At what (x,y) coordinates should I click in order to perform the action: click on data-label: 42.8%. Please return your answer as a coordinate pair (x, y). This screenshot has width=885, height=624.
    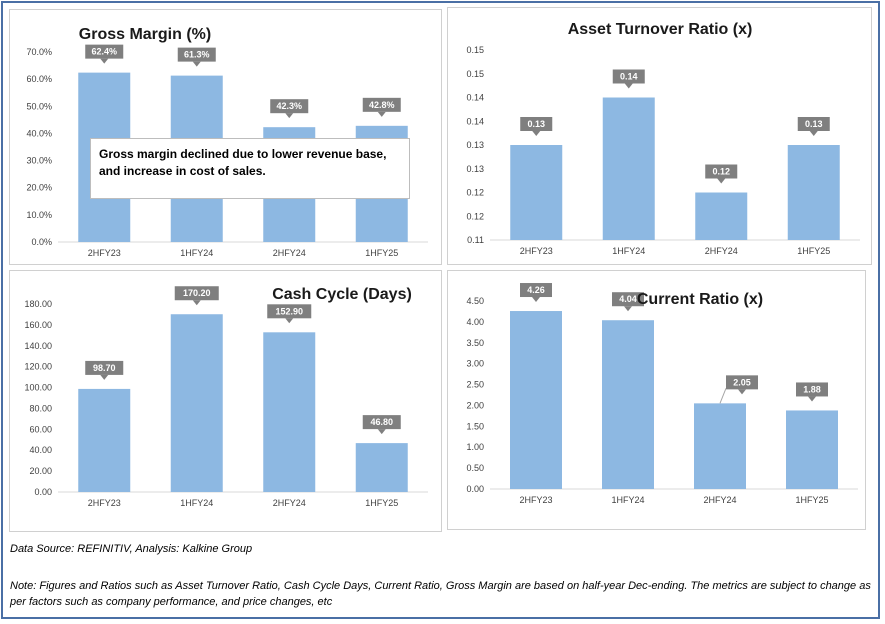
    Looking at the image, I should click on (381, 107).